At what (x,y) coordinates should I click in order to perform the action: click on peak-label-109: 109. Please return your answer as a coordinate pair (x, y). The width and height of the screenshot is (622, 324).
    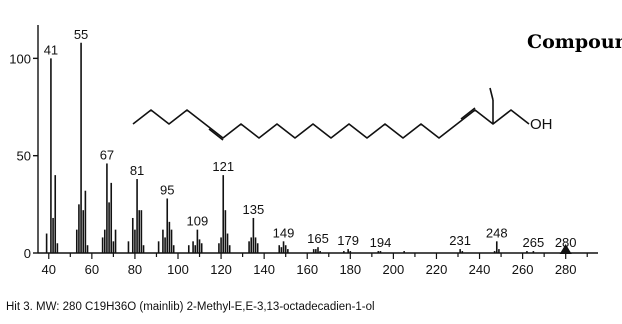
    Looking at the image, I should click on (198, 221).